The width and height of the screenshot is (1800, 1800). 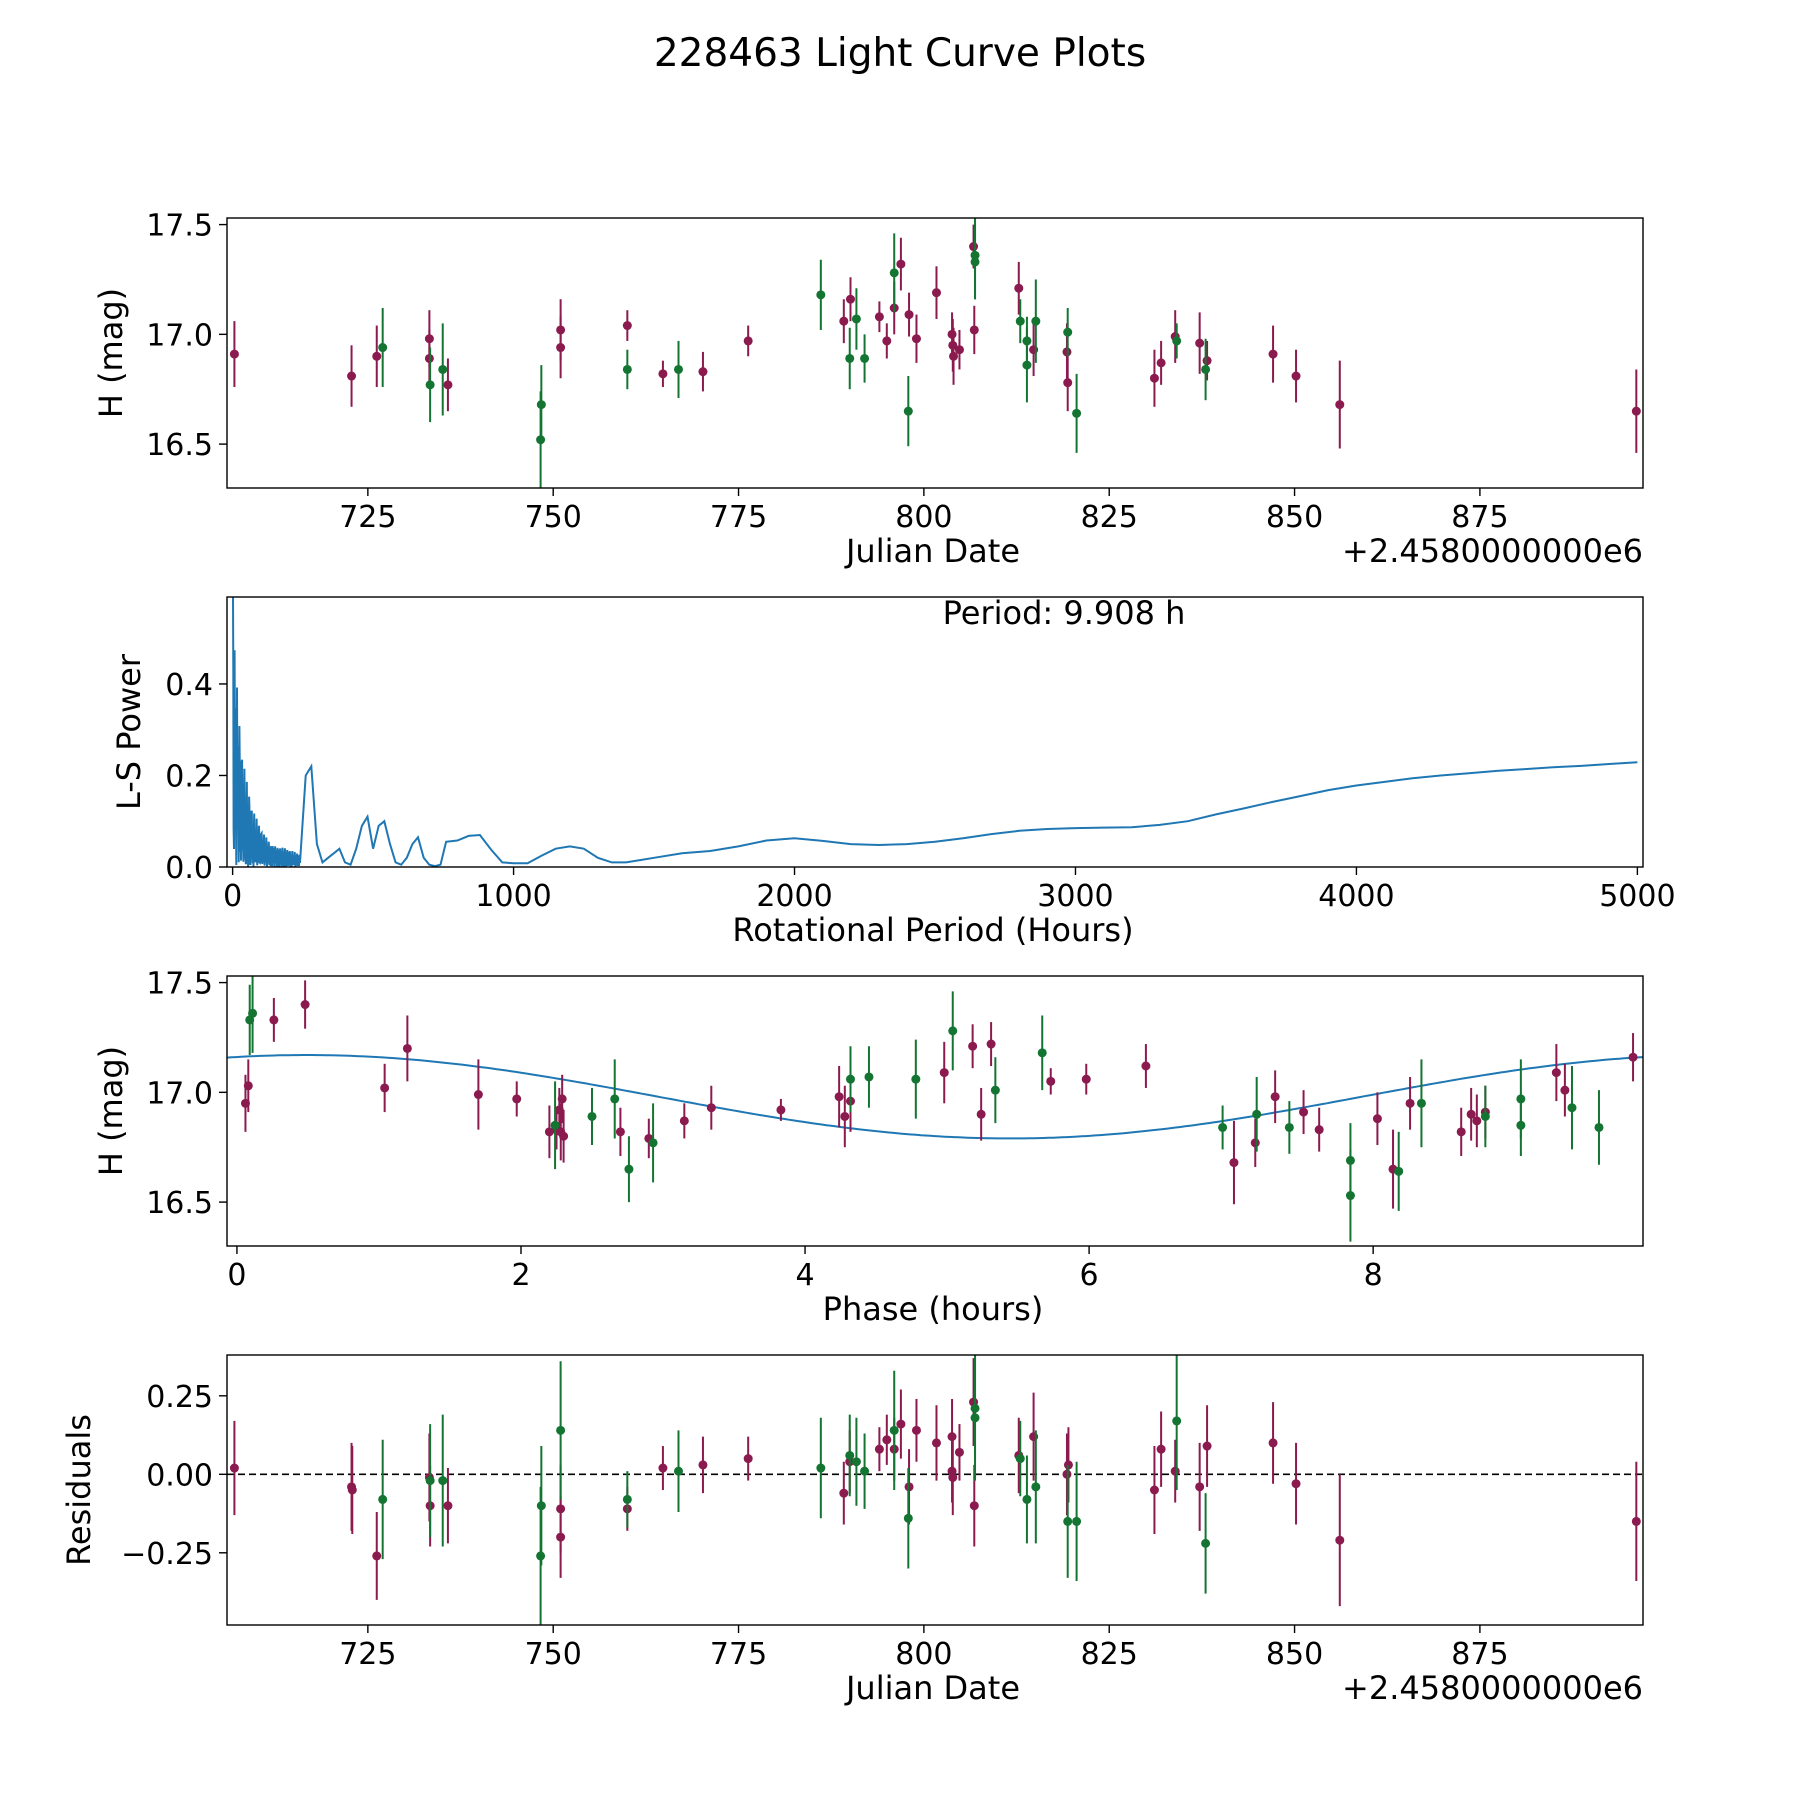 I want to click on series-red-filter, so click(x=939, y=1094).